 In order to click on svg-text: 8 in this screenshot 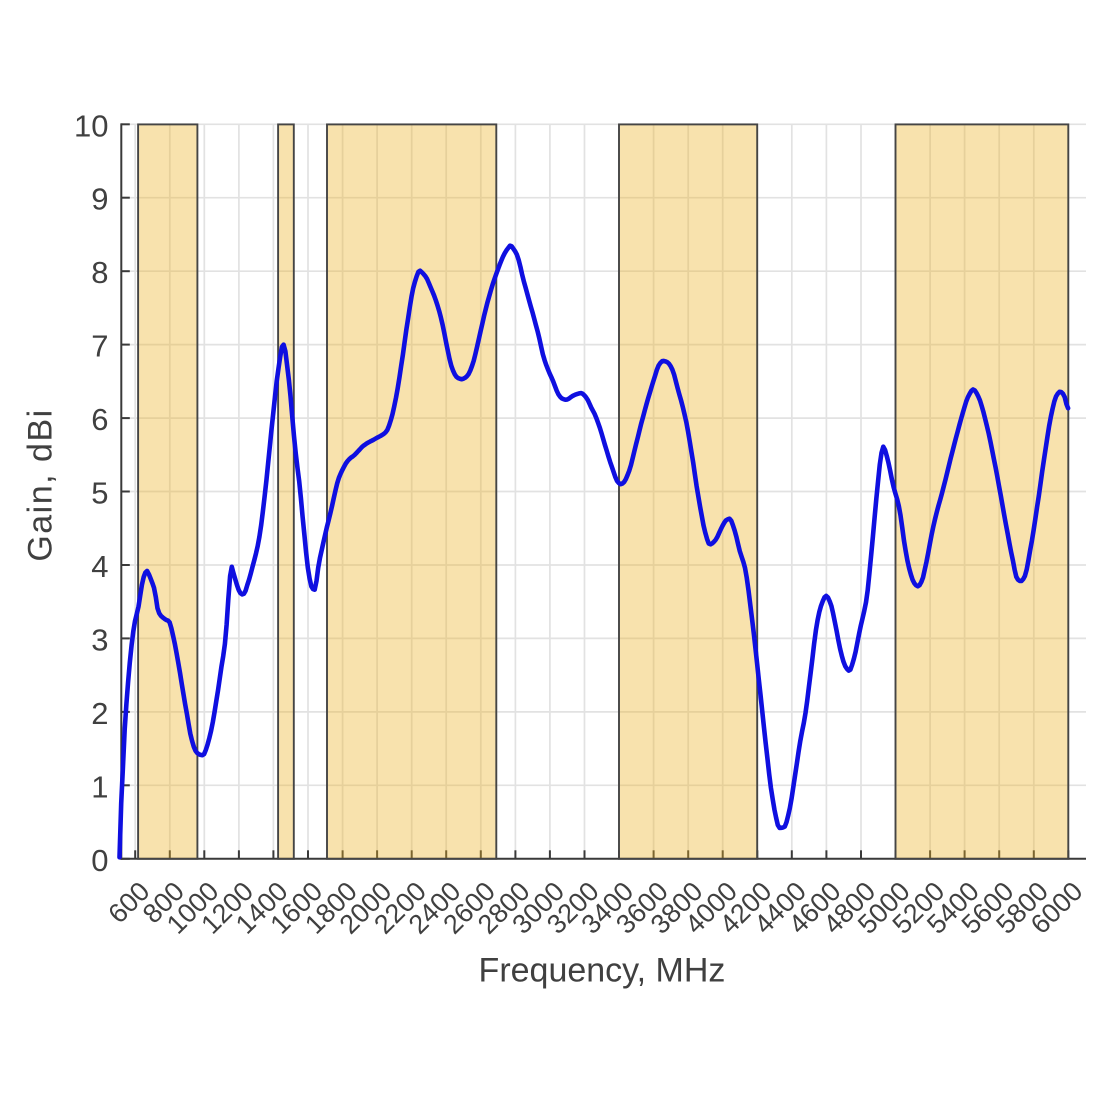, I will do `click(99, 272)`.